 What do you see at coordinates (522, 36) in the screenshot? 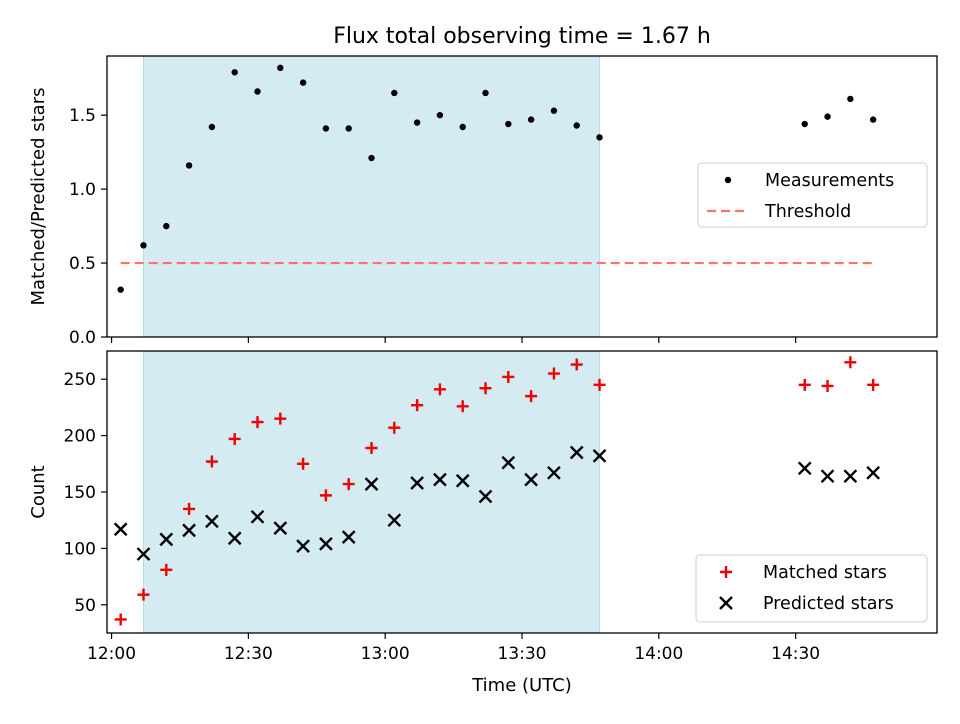
I see `figure-title: Flux total observing time = 1.67 h` at bounding box center [522, 36].